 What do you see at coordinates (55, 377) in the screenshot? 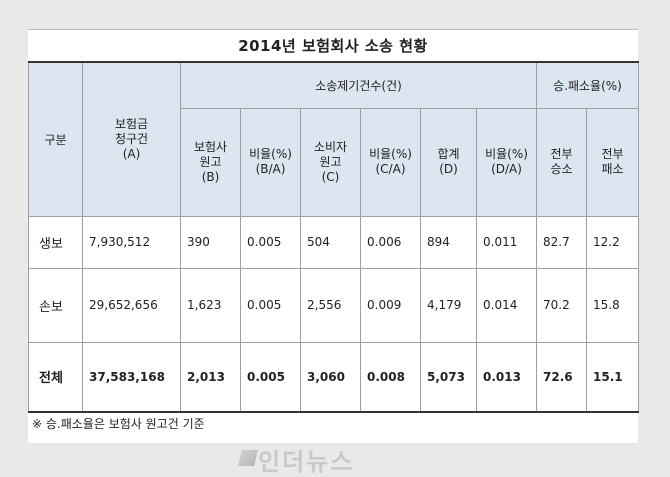
I see `row-label: 전체` at bounding box center [55, 377].